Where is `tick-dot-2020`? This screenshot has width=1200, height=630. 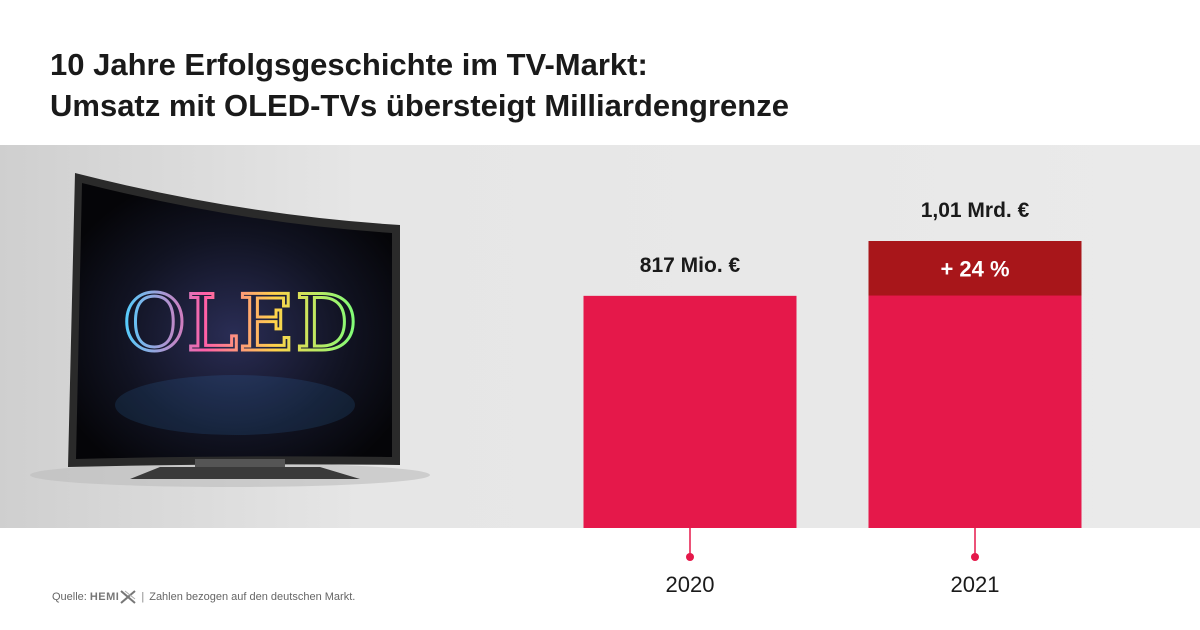
tick-dot-2020 is located at coordinates (690, 557).